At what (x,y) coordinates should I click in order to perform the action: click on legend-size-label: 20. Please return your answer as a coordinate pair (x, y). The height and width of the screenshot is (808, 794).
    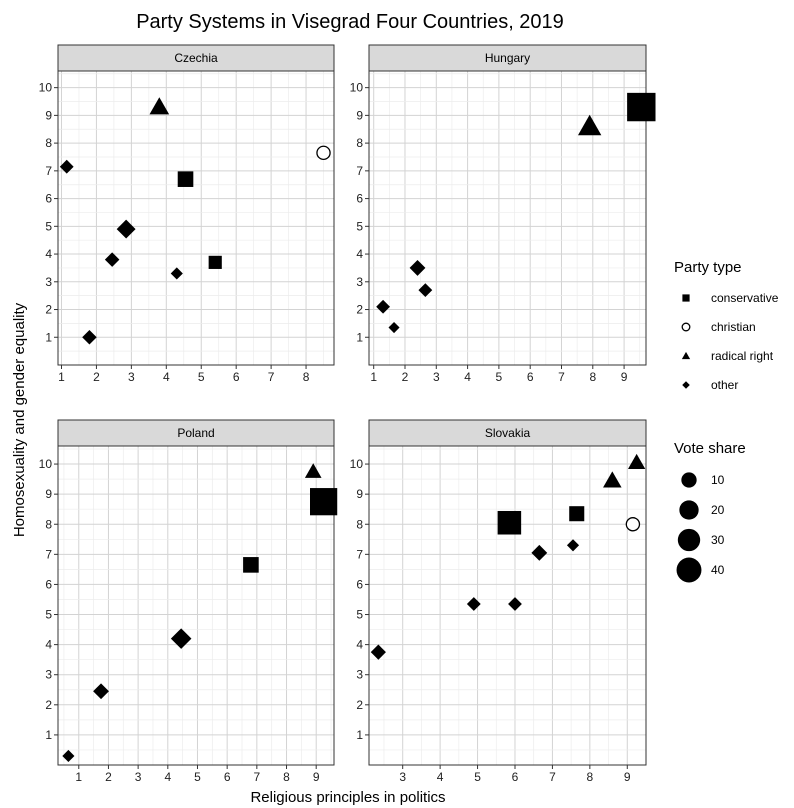
    Looking at the image, I should click on (718, 510).